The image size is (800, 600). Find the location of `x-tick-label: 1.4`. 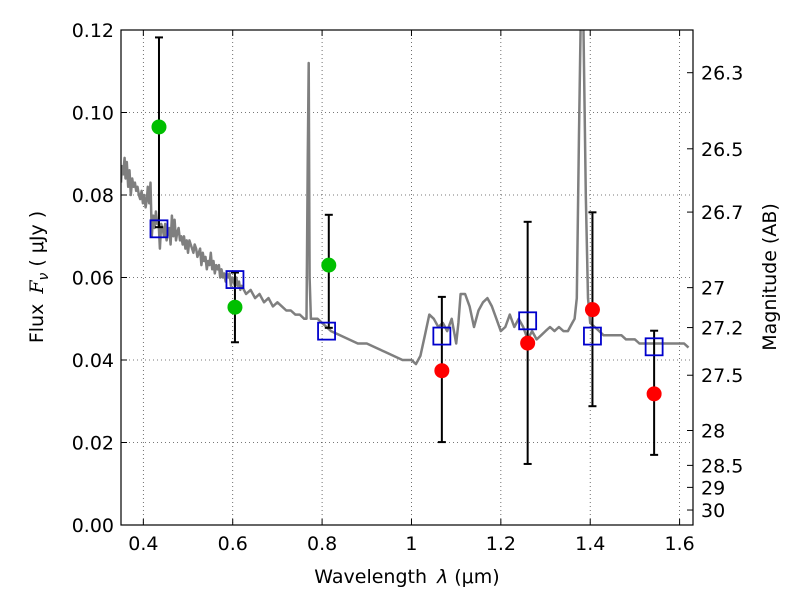

x-tick-label: 1.4 is located at coordinates (590, 544).